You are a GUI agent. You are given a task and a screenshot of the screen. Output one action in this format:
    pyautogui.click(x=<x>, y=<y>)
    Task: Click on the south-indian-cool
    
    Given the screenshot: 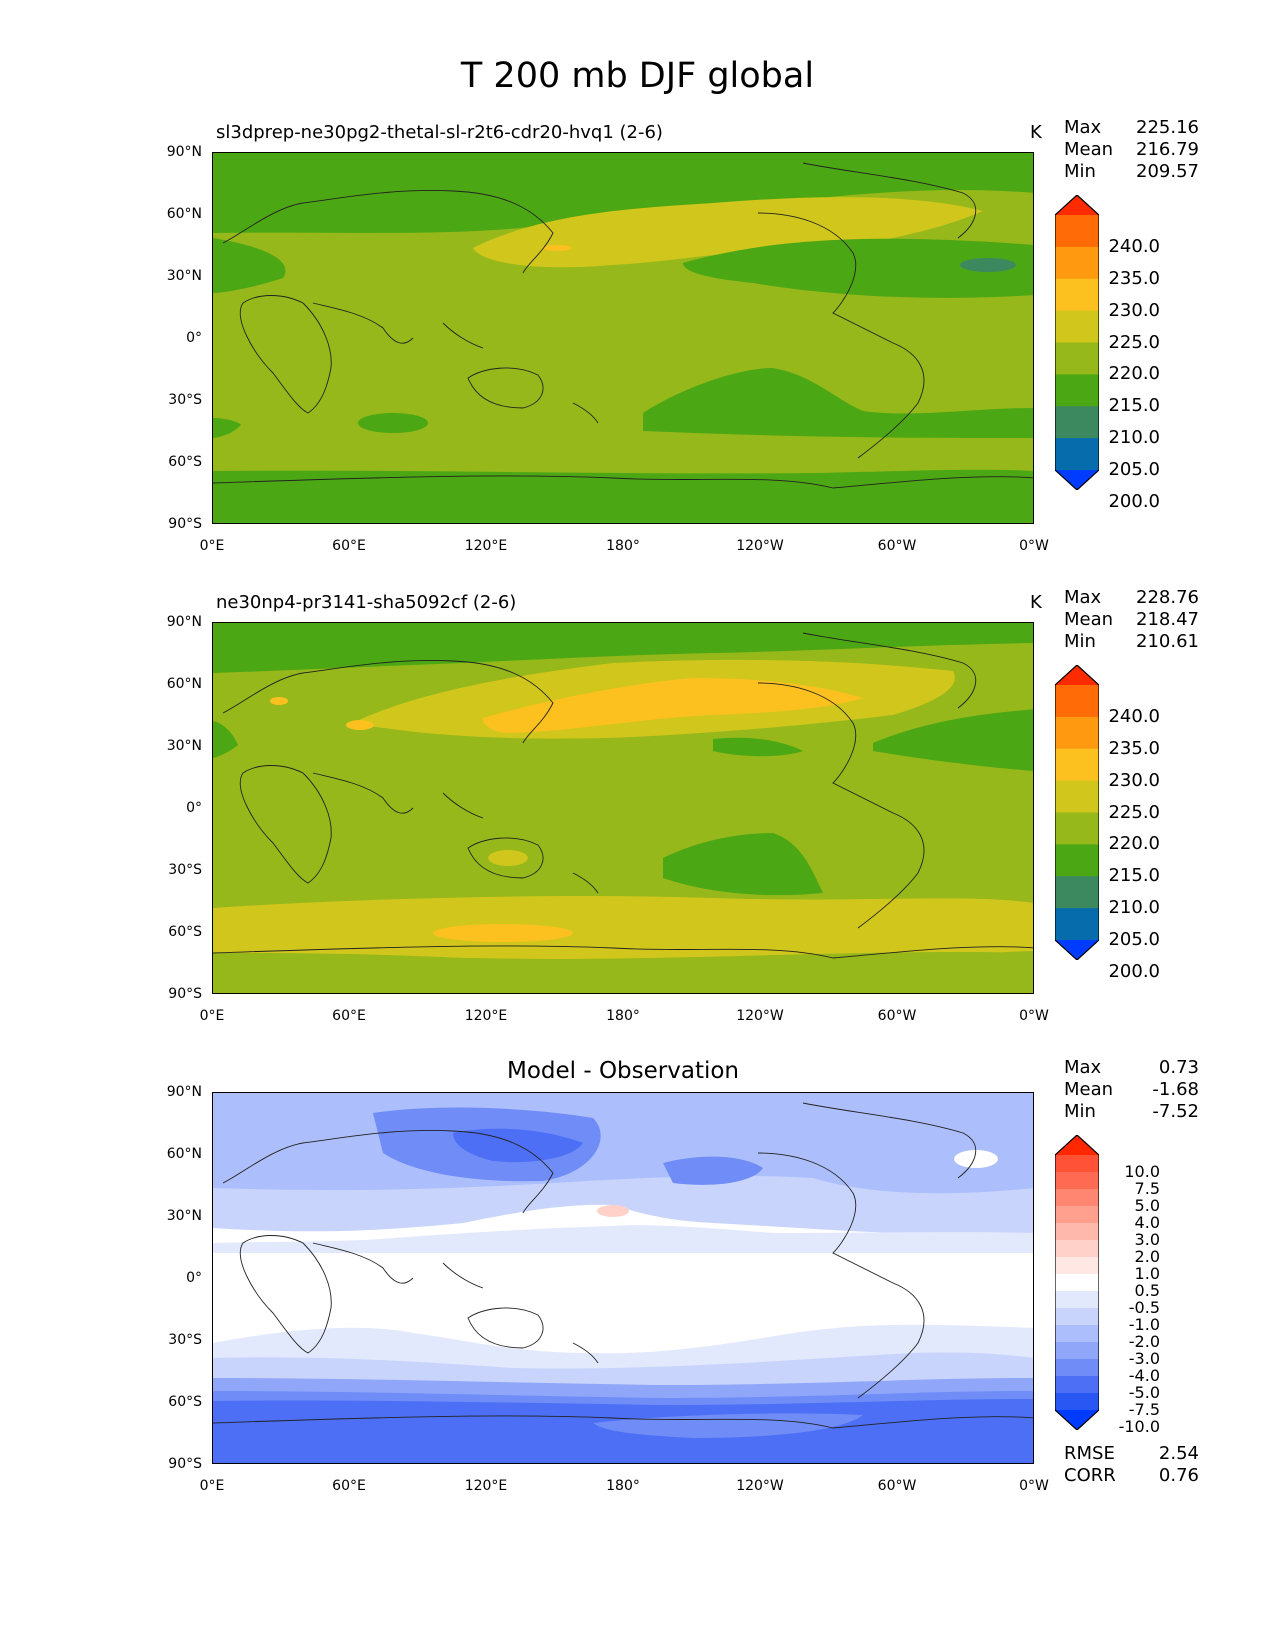 What is the action you would take?
    pyautogui.click(x=393, y=423)
    